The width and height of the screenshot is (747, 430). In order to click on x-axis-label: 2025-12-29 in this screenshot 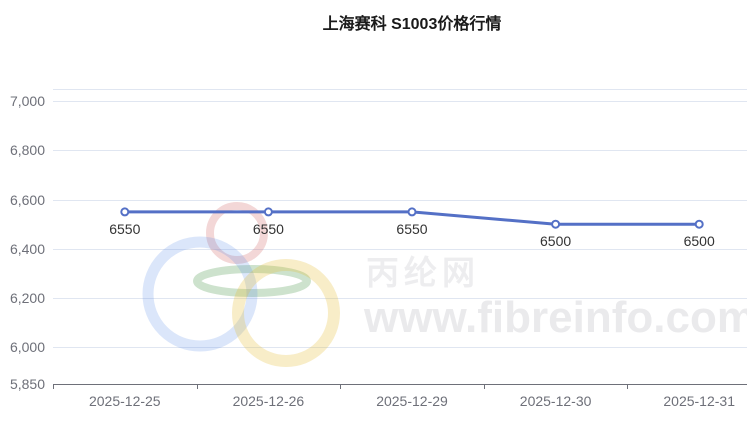, I will do `click(412, 401)`.